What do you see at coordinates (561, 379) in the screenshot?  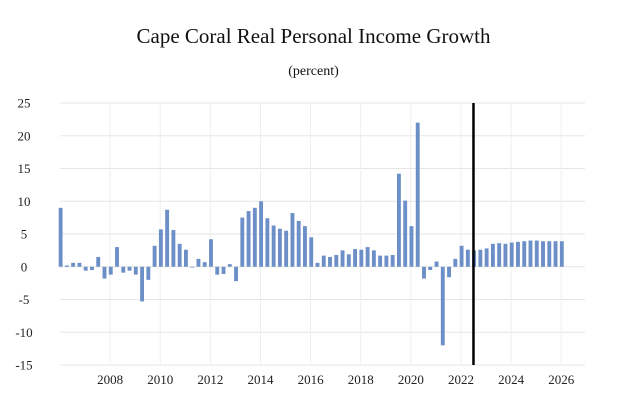 I see `x-tick-label: 2026` at bounding box center [561, 379].